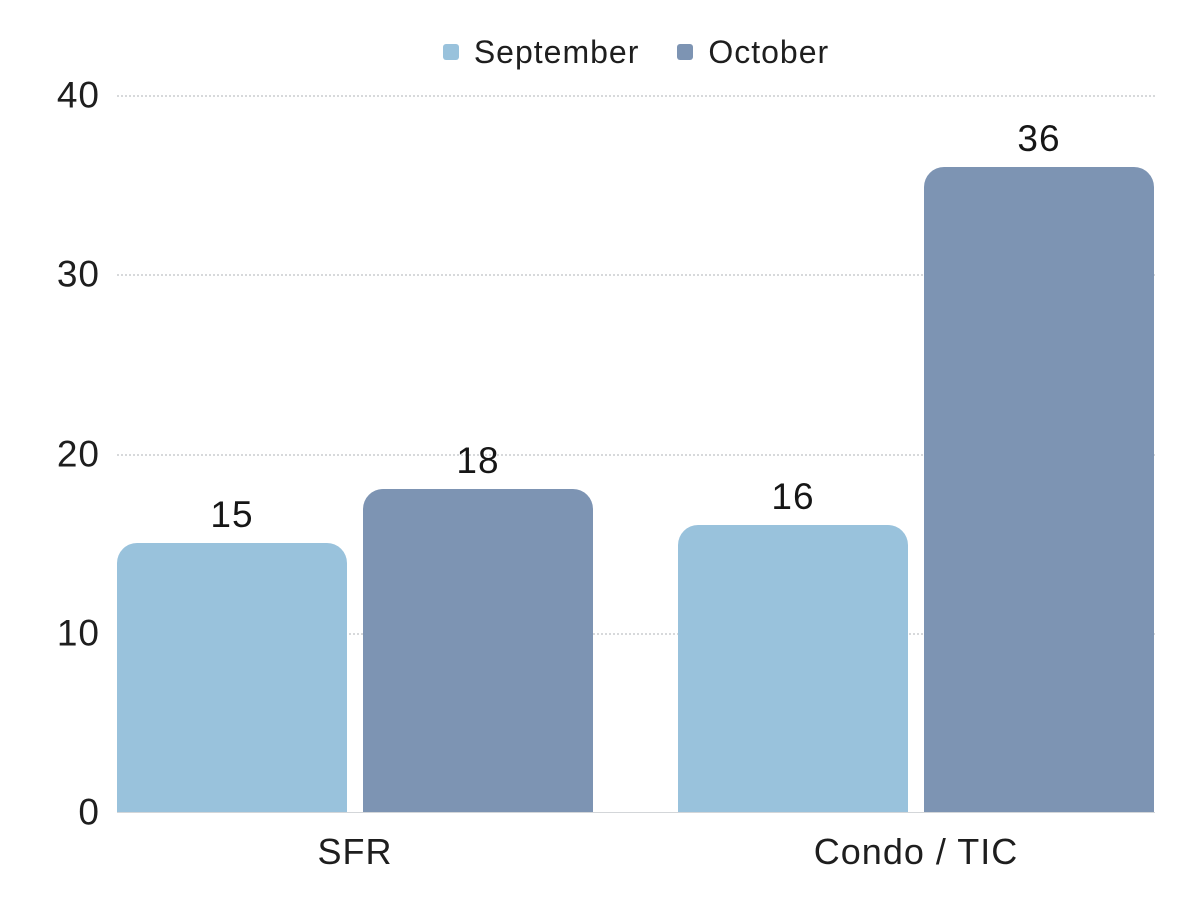 The width and height of the screenshot is (1200, 900). What do you see at coordinates (793, 668) in the screenshot?
I see `bar-september-condo-tic` at bounding box center [793, 668].